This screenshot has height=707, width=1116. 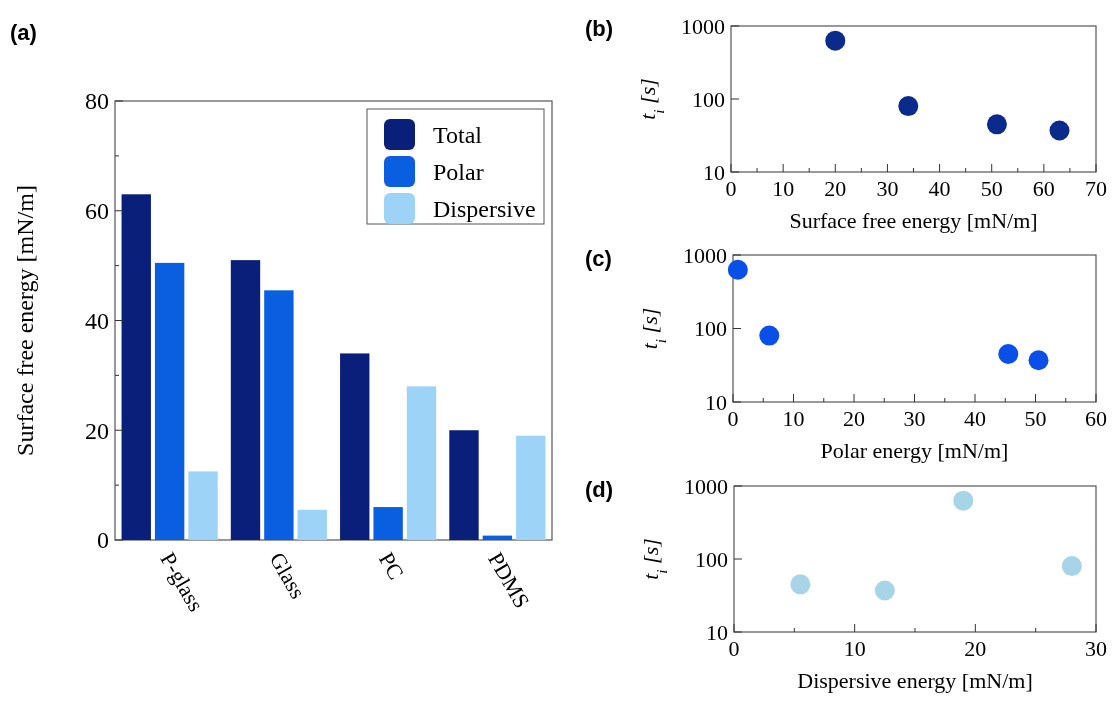 What do you see at coordinates (1096, 188) in the screenshot?
I see `x-tick-label: 70` at bounding box center [1096, 188].